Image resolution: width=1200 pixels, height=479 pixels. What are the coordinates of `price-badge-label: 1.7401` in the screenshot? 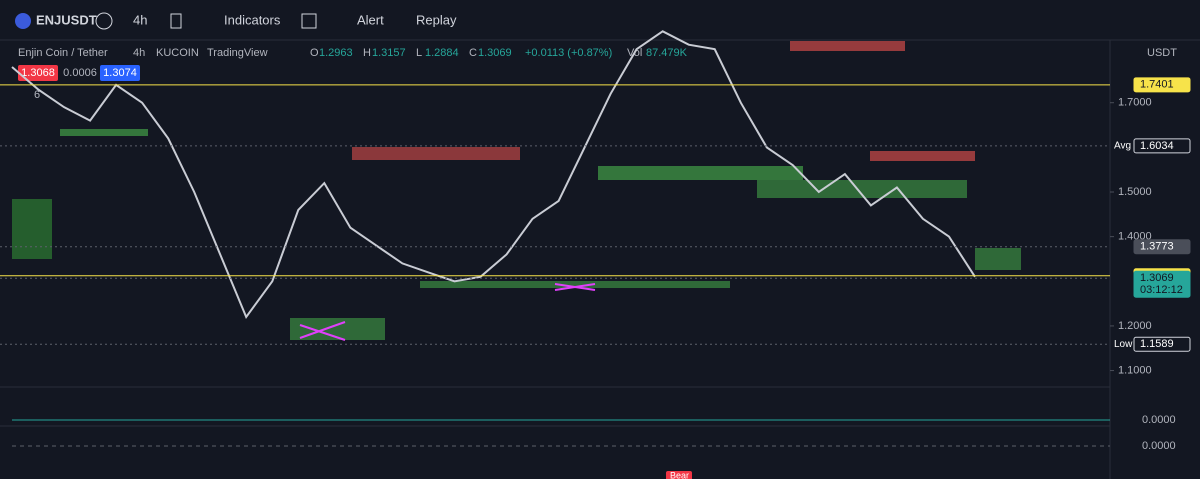 It's located at (1157, 85).